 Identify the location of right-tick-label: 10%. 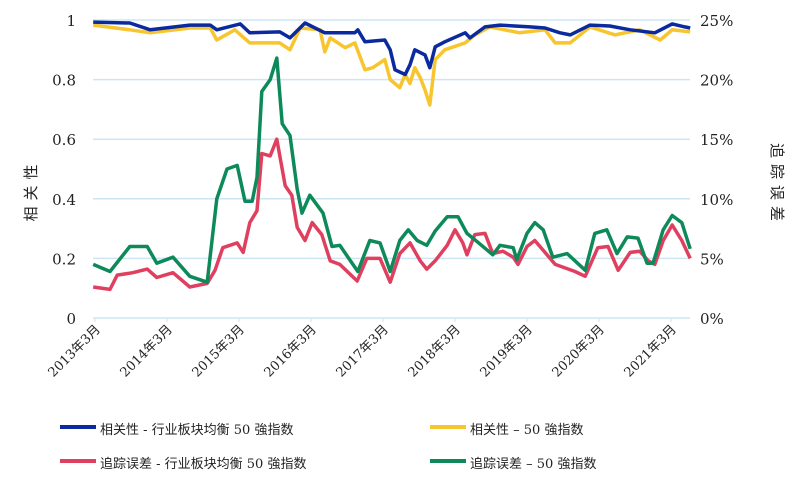
(716, 200).